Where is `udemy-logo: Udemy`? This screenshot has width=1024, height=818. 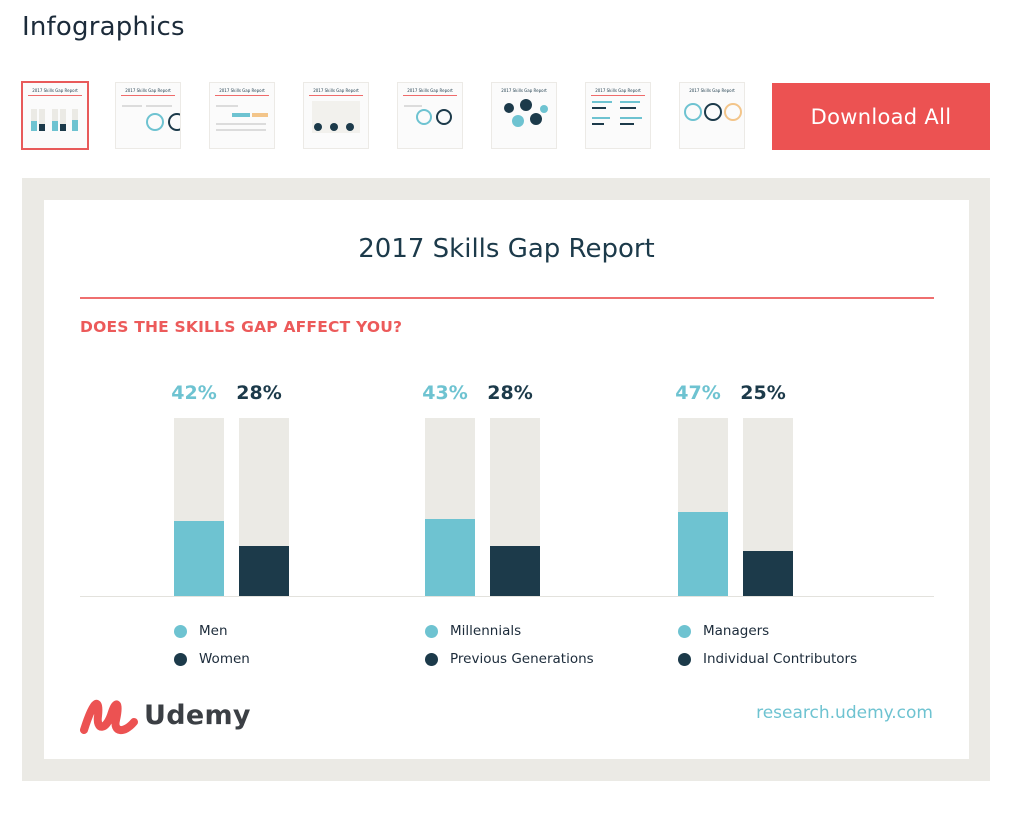 udemy-logo: Udemy is located at coordinates (165, 715).